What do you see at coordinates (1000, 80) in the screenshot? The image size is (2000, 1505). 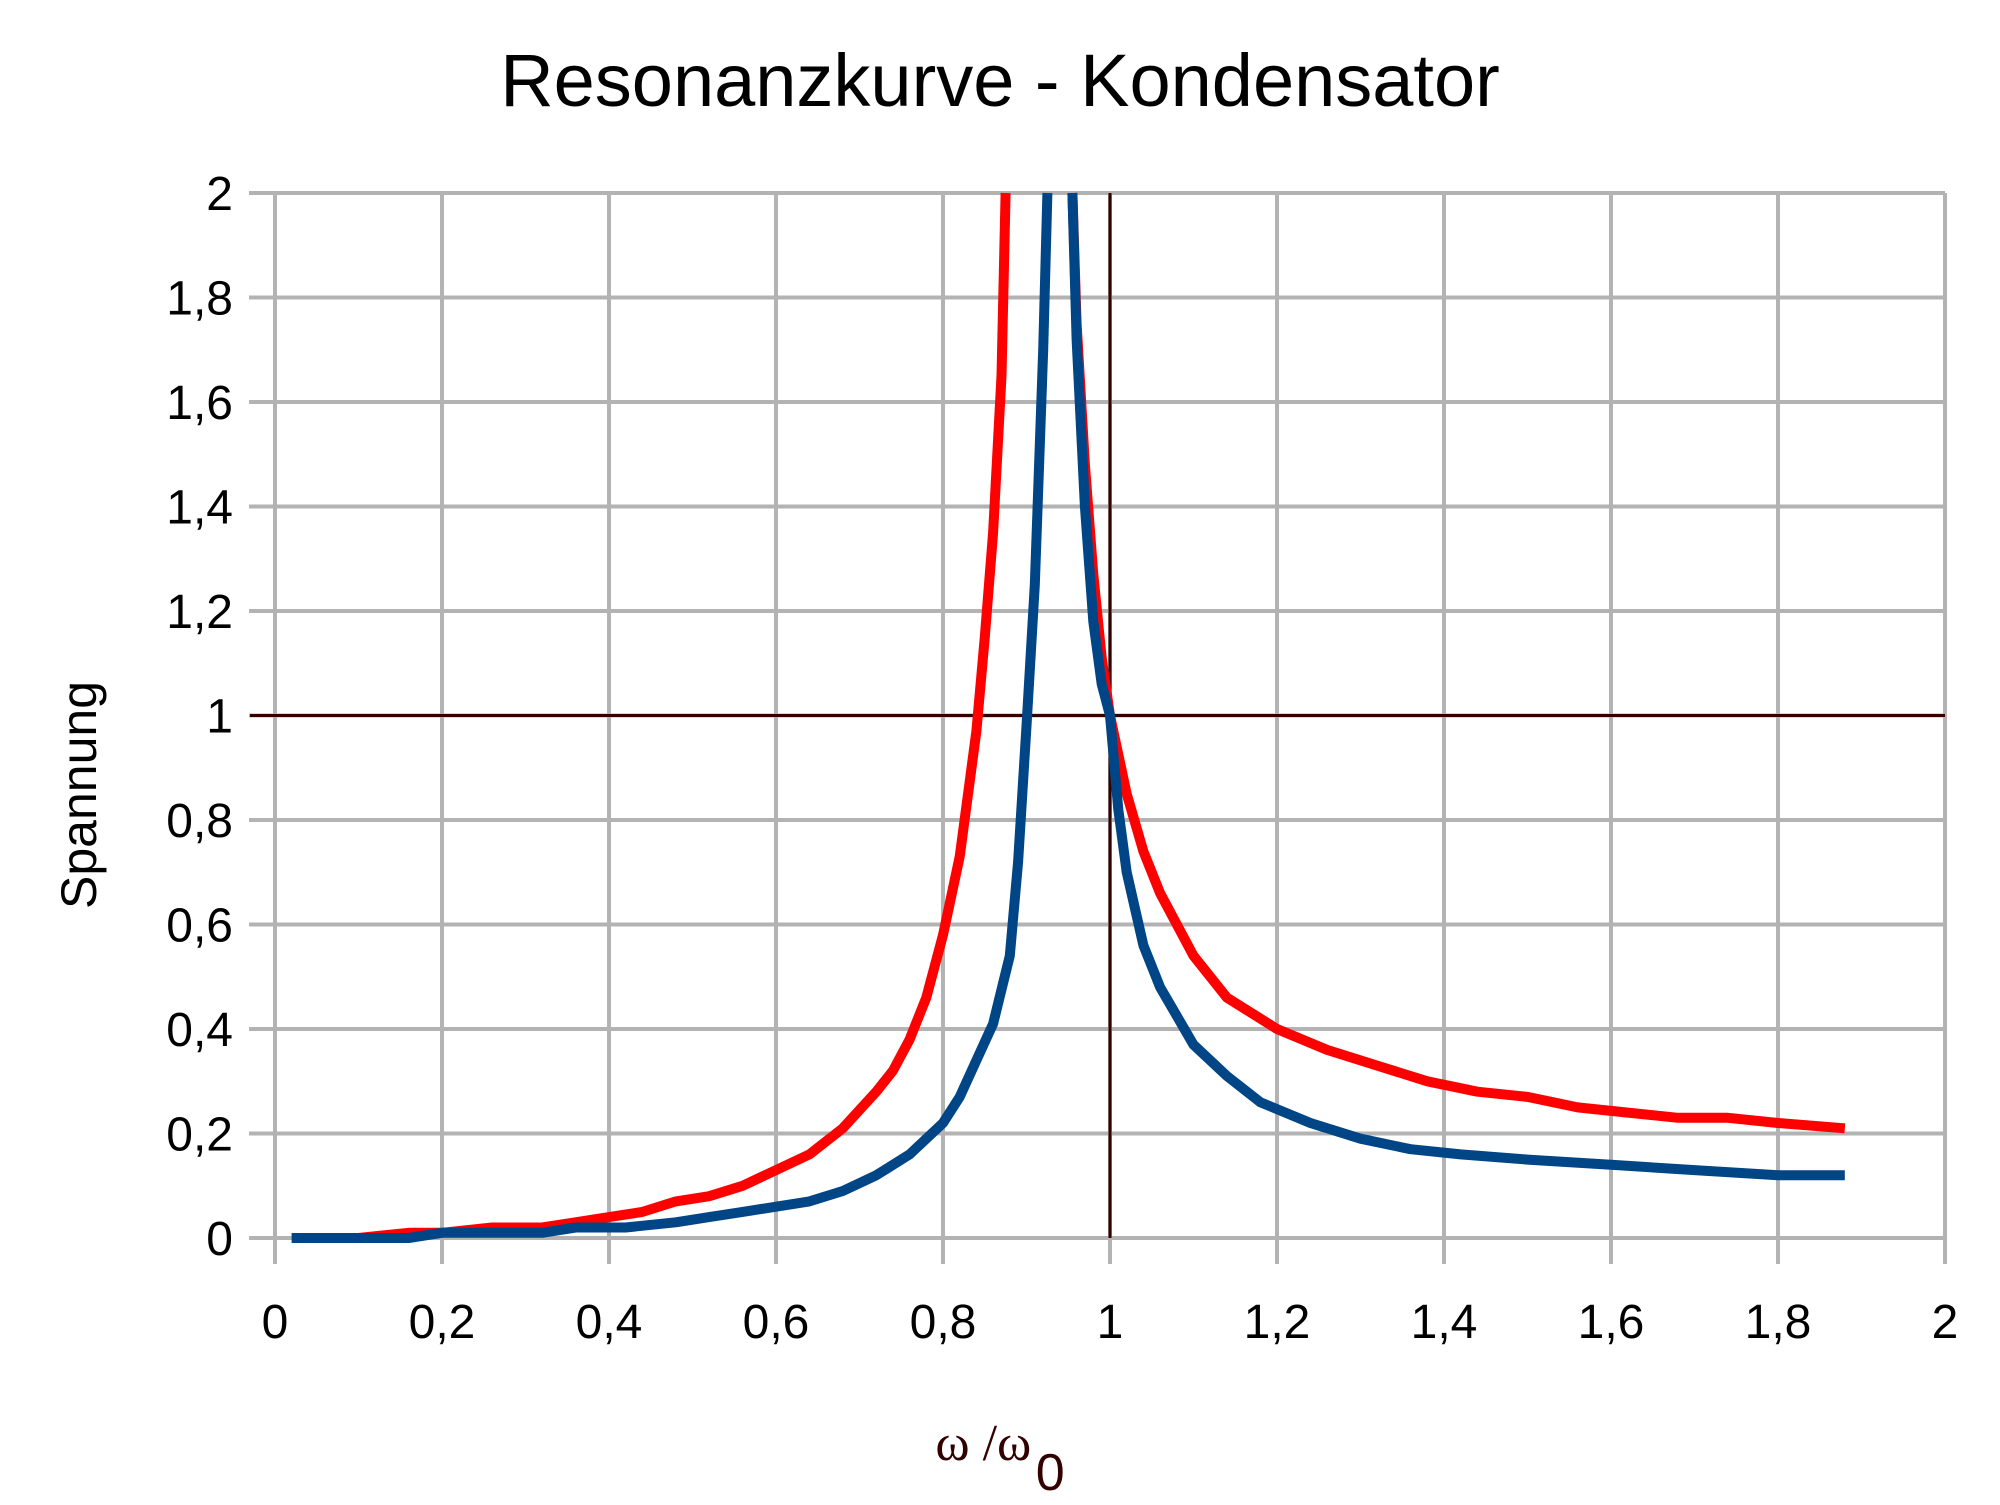 I see `chart-title: Resonanzkurve - Kondensator` at bounding box center [1000, 80].